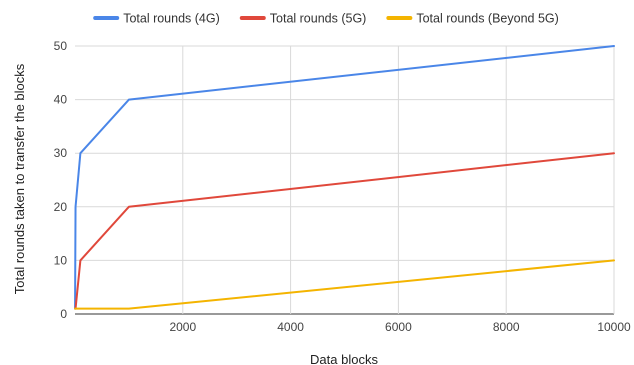 The image size is (634, 365). I want to click on legend-label: Total rounds (Beyond 5G), so click(487, 19).